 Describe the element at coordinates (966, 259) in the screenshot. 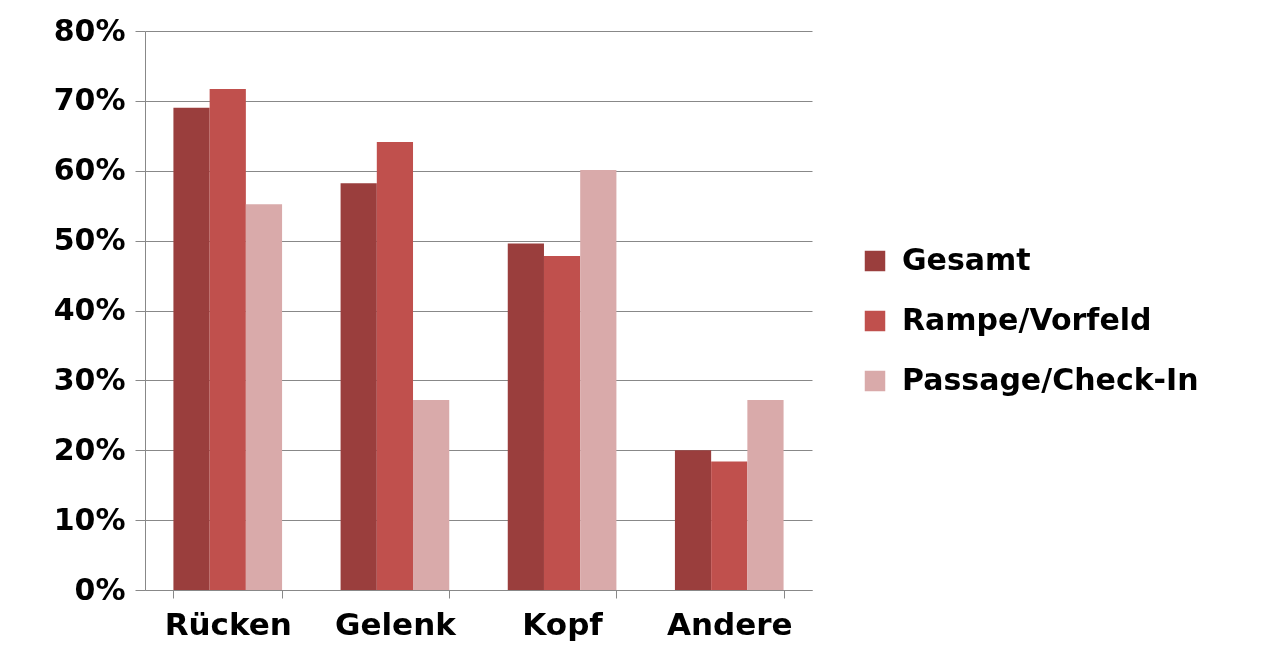

I see `legend-label: Gesamt` at that location.